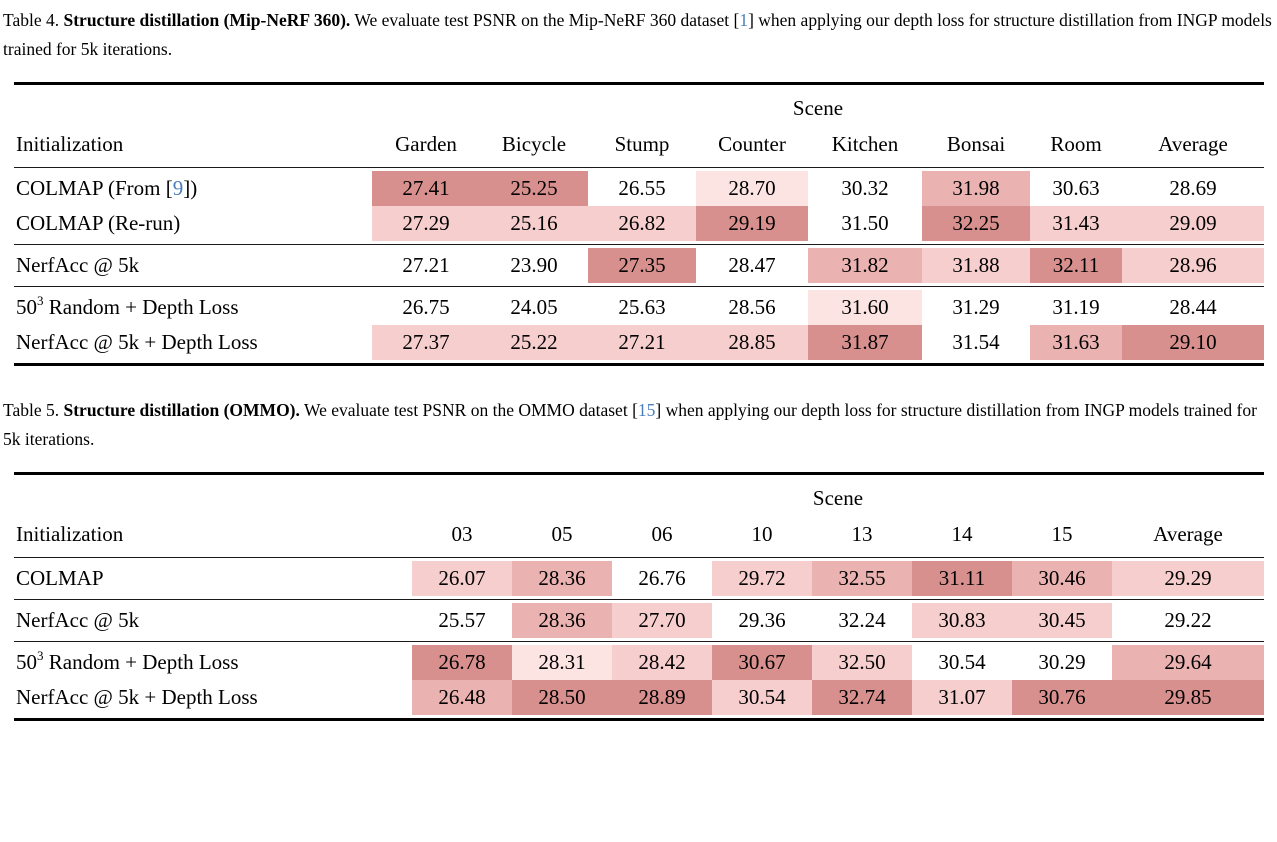  Describe the element at coordinates (534, 223) in the screenshot. I see `psnr-cell: 25.16` at that location.